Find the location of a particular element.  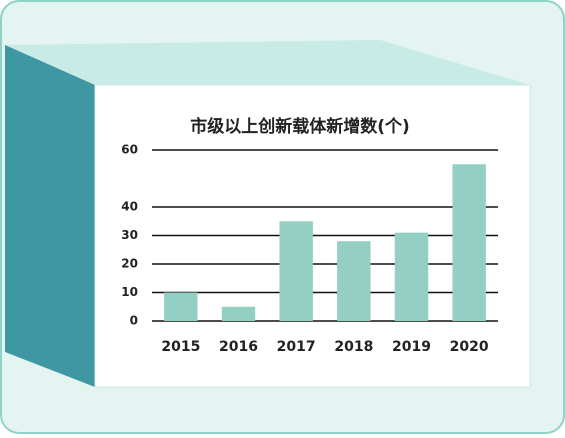

x-tick-label: 2015 is located at coordinates (180, 347).